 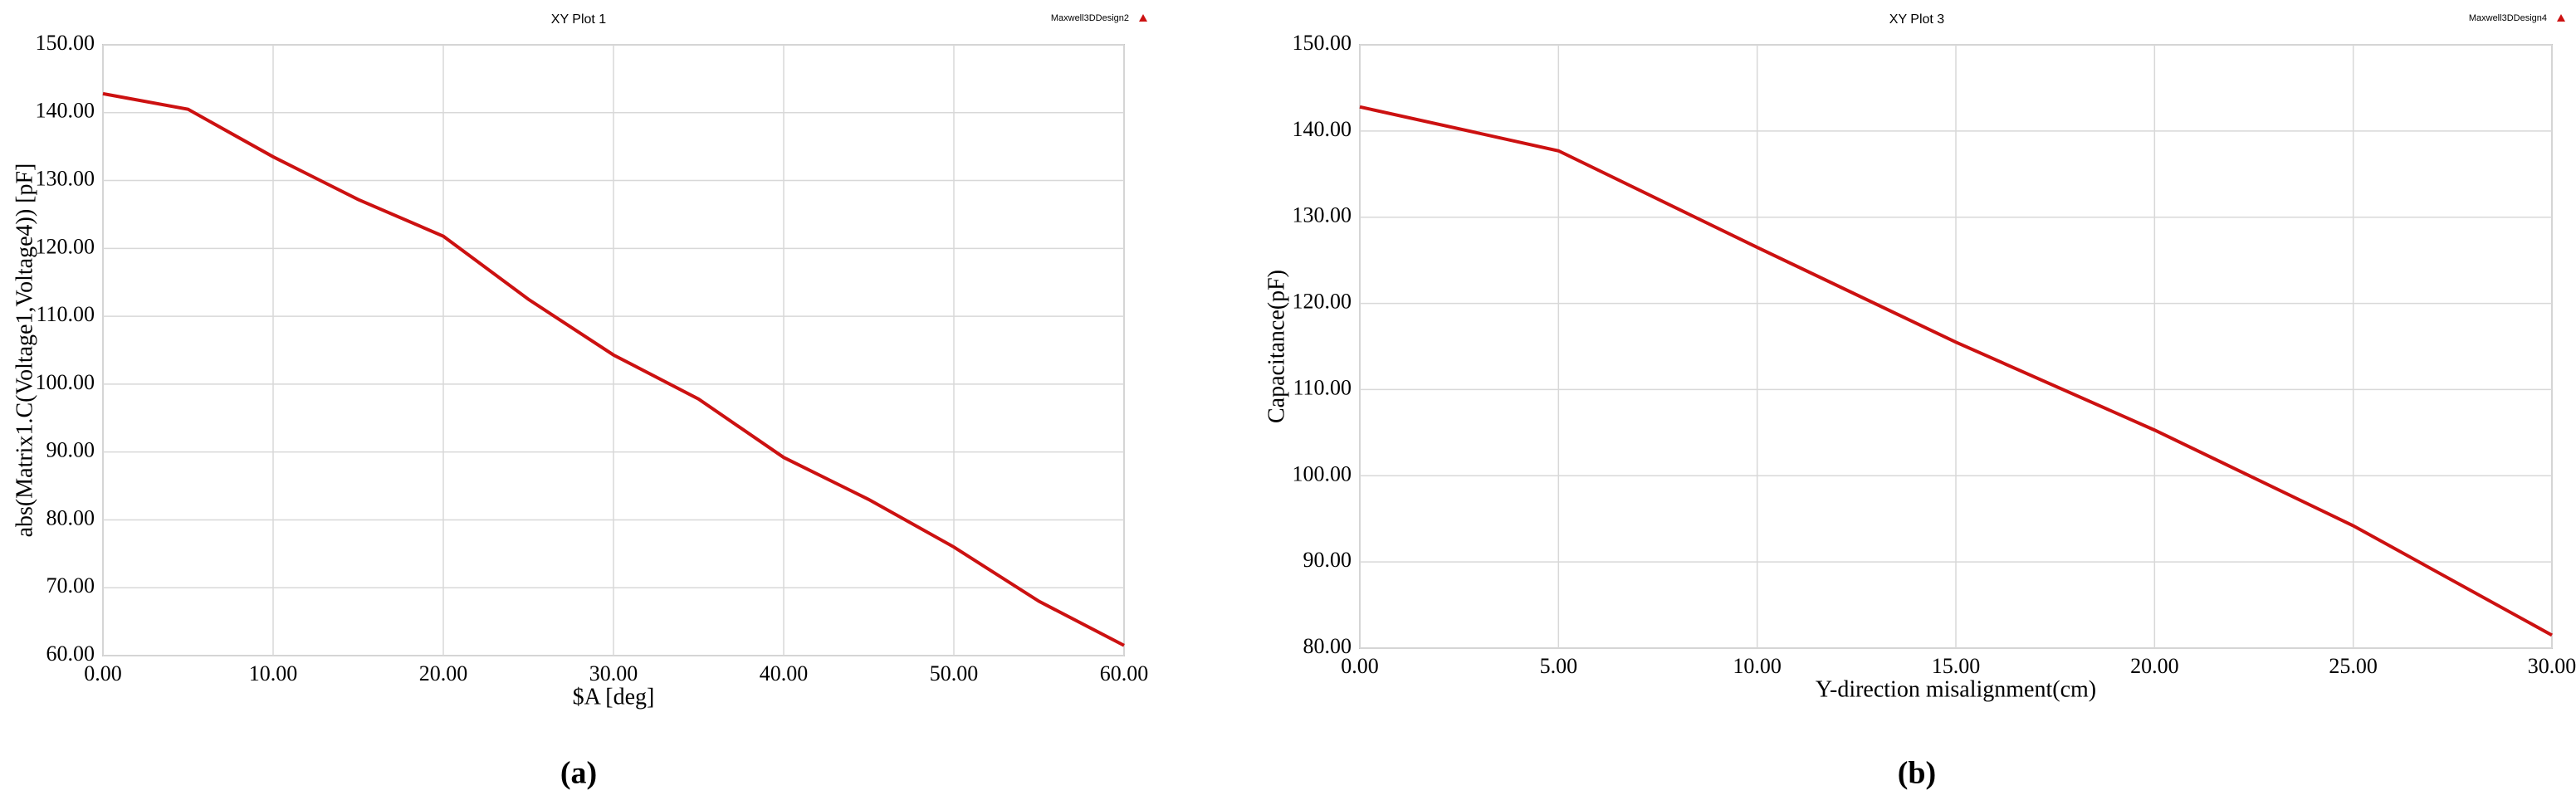 What do you see at coordinates (1124, 673) in the screenshot?
I see `x-tick-label: 60.00` at bounding box center [1124, 673].